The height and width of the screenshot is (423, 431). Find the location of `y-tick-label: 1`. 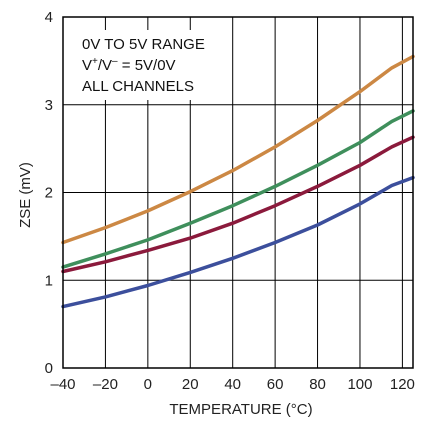

y-tick-label: 1 is located at coordinates (49, 280).